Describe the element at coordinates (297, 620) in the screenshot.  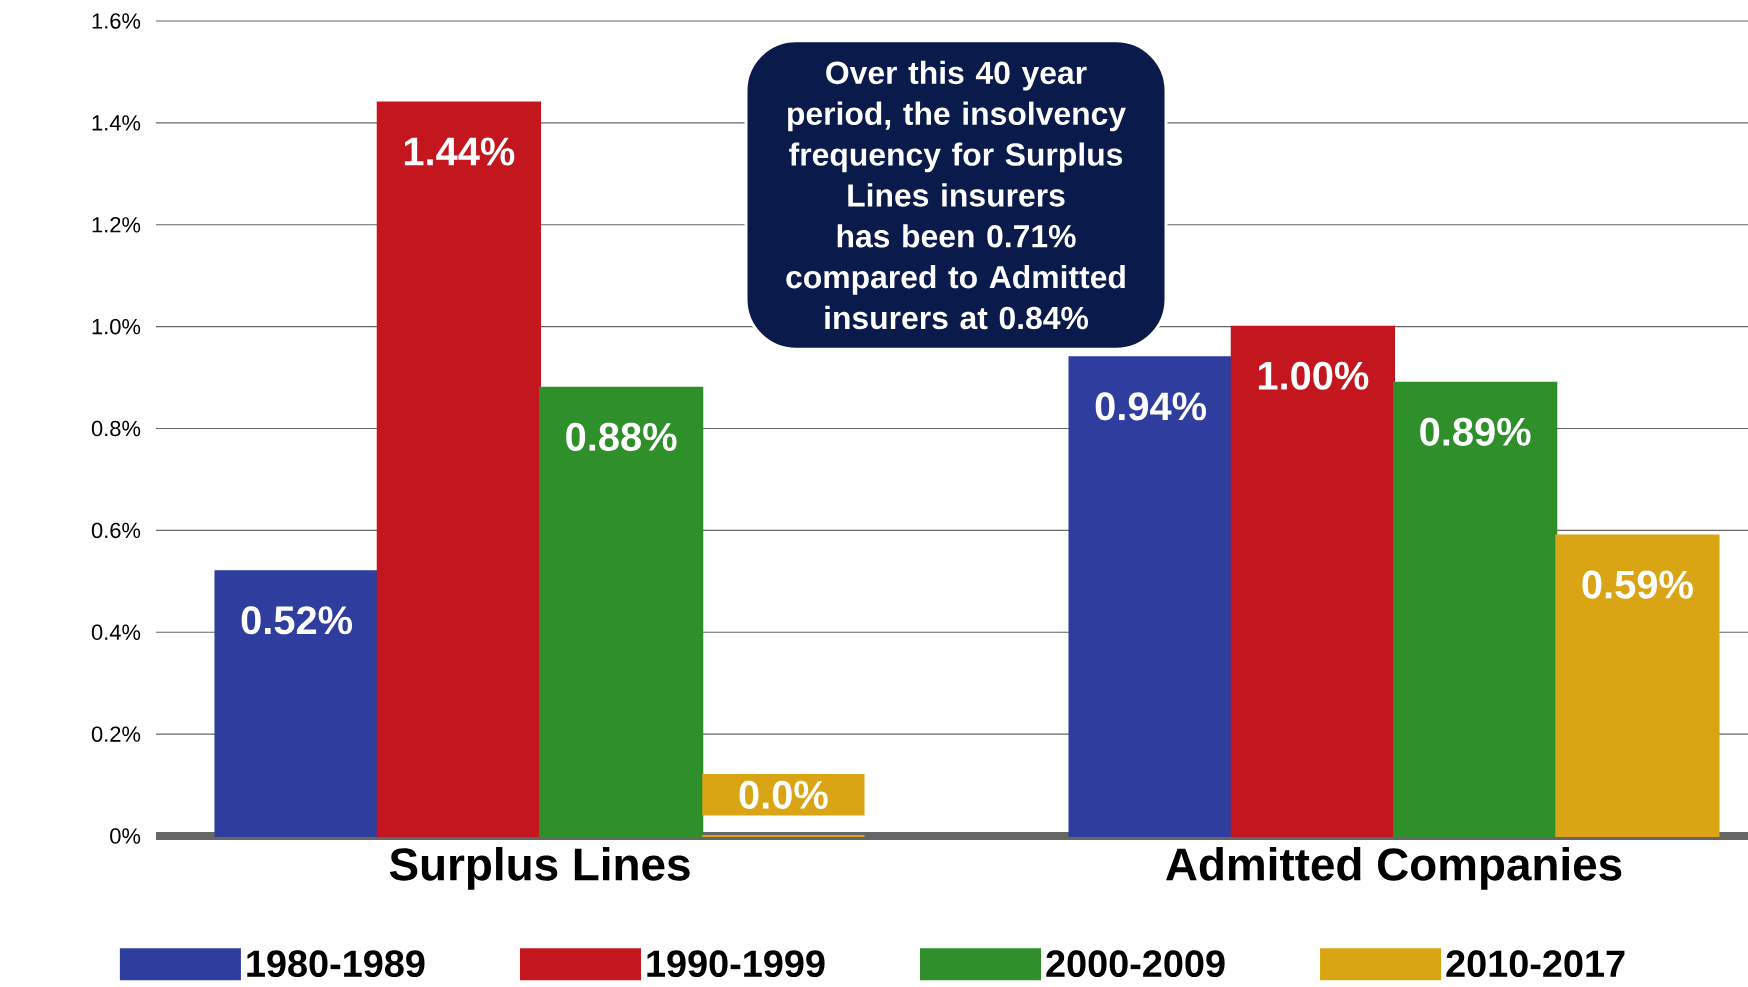
I see `data-label: 0.52%` at that location.